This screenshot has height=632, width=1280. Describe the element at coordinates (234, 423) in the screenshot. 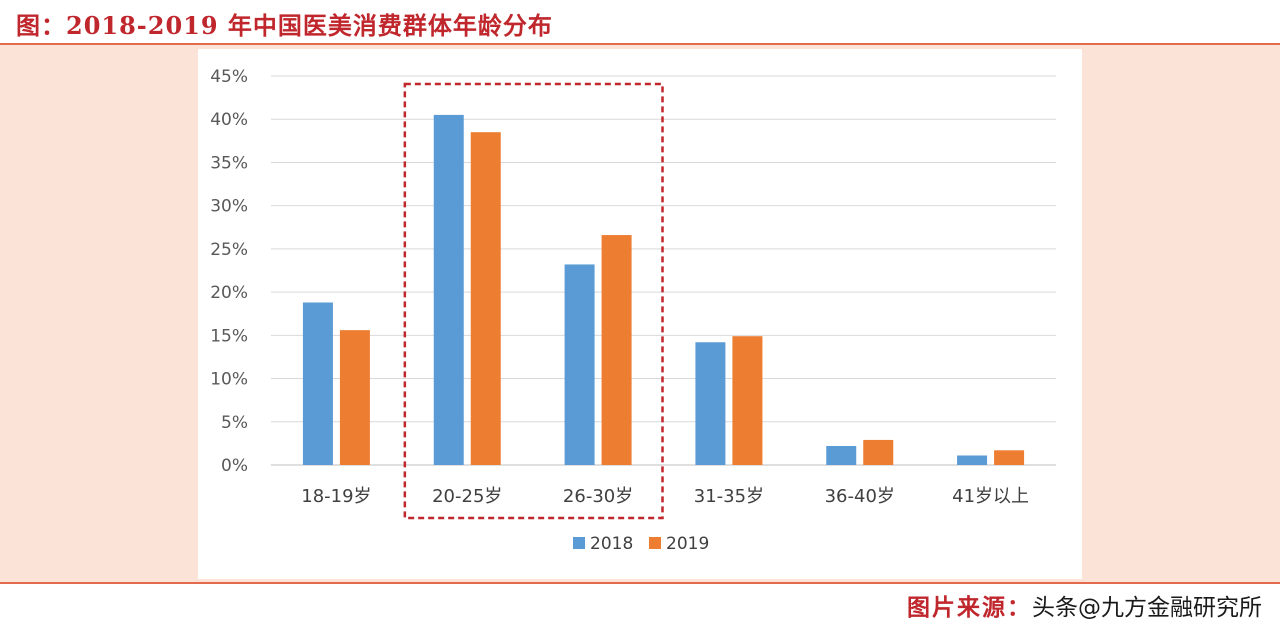

I see `y-tick-label: 5%` at that location.